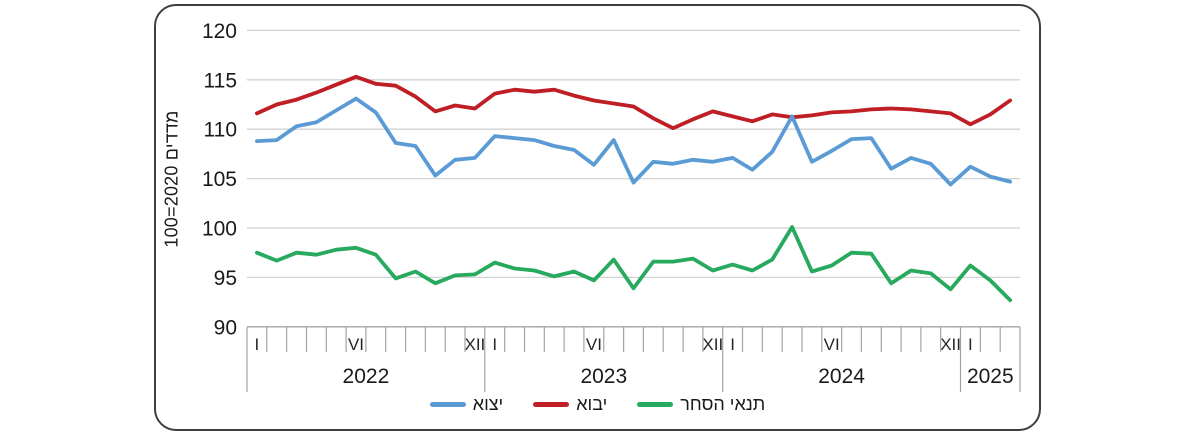 The image size is (1200, 438). I want to click on legend-label-import: יבוא, so click(592, 404).